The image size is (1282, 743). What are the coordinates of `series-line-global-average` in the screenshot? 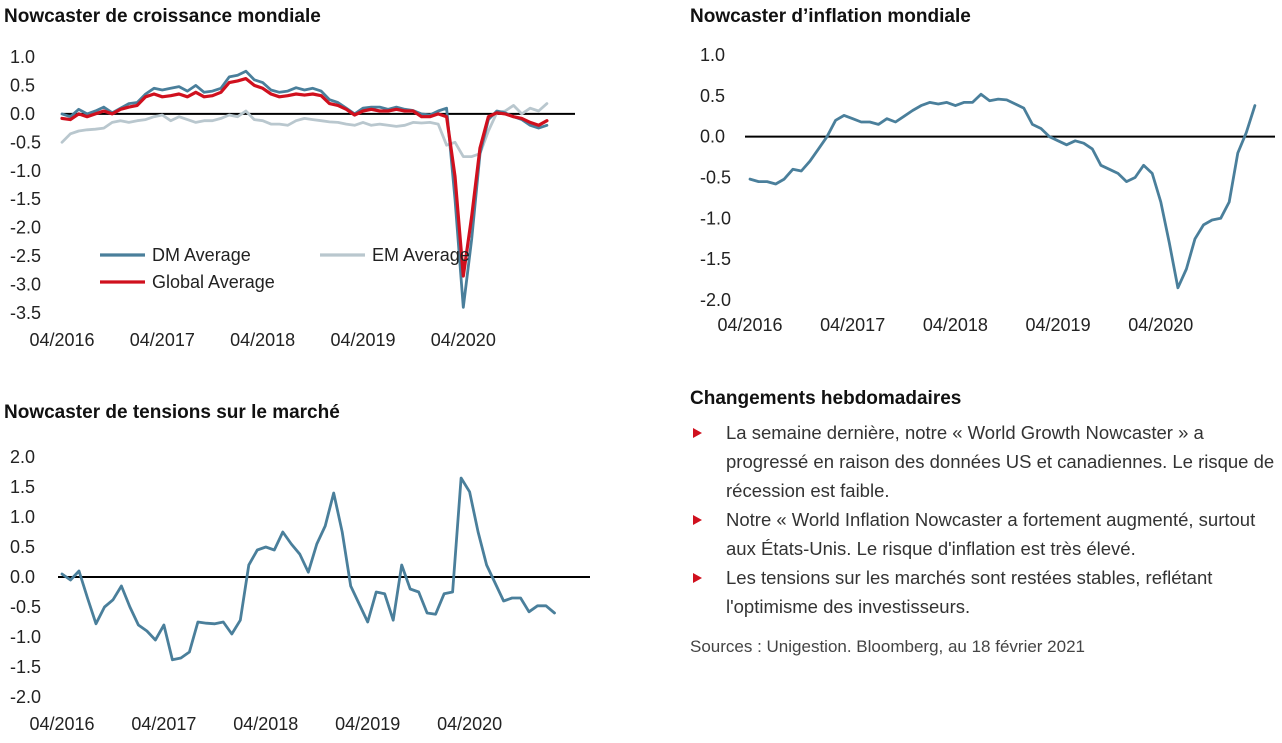 It's located at (304, 177).